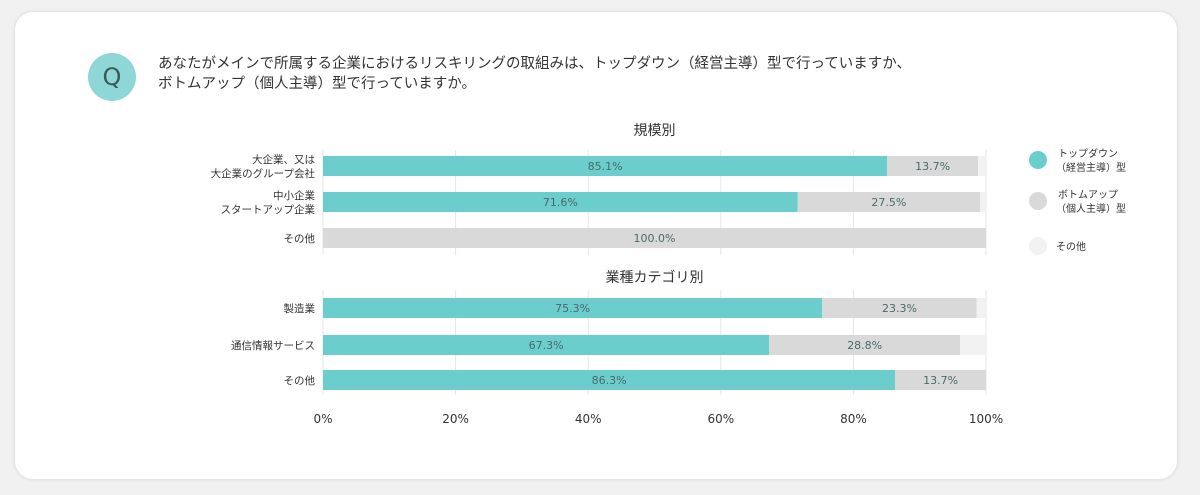  I want to click on data-label: 85.1%, so click(605, 166).